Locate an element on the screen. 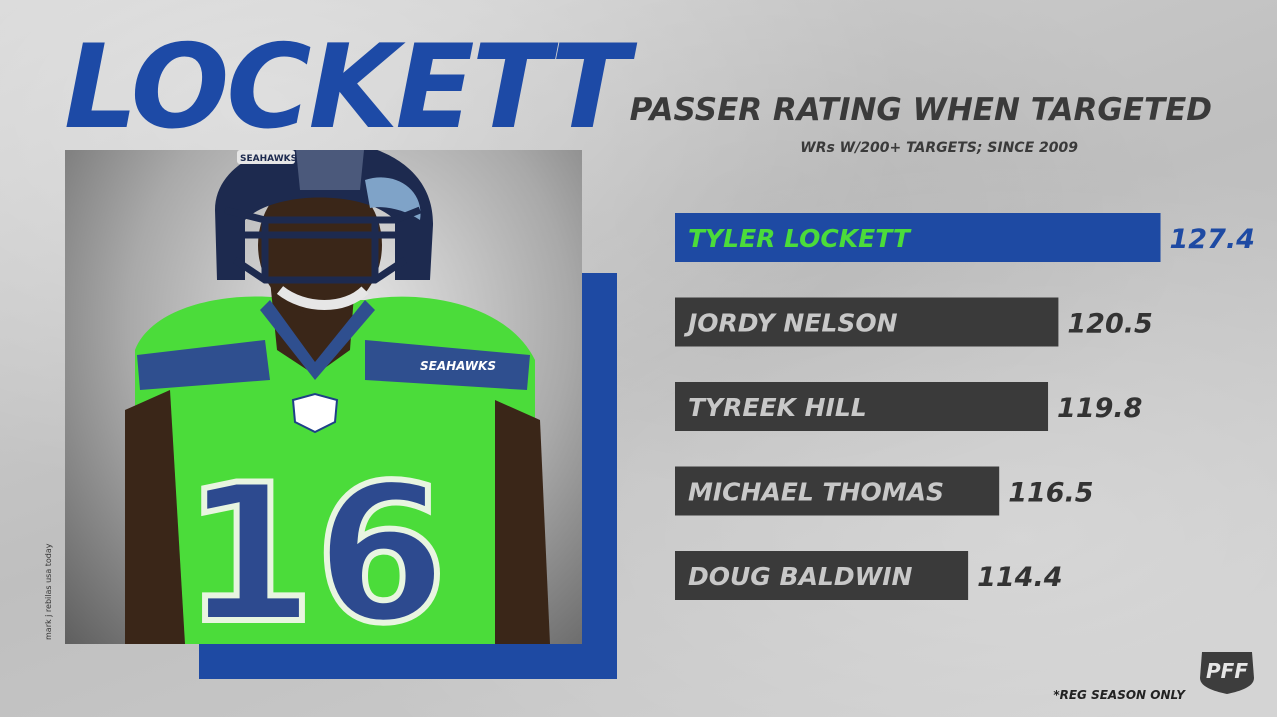 Image resolution: width=1277 pixels, height=717 pixels. bar-row: TYREEK HILL 119.8 is located at coordinates (908, 406).